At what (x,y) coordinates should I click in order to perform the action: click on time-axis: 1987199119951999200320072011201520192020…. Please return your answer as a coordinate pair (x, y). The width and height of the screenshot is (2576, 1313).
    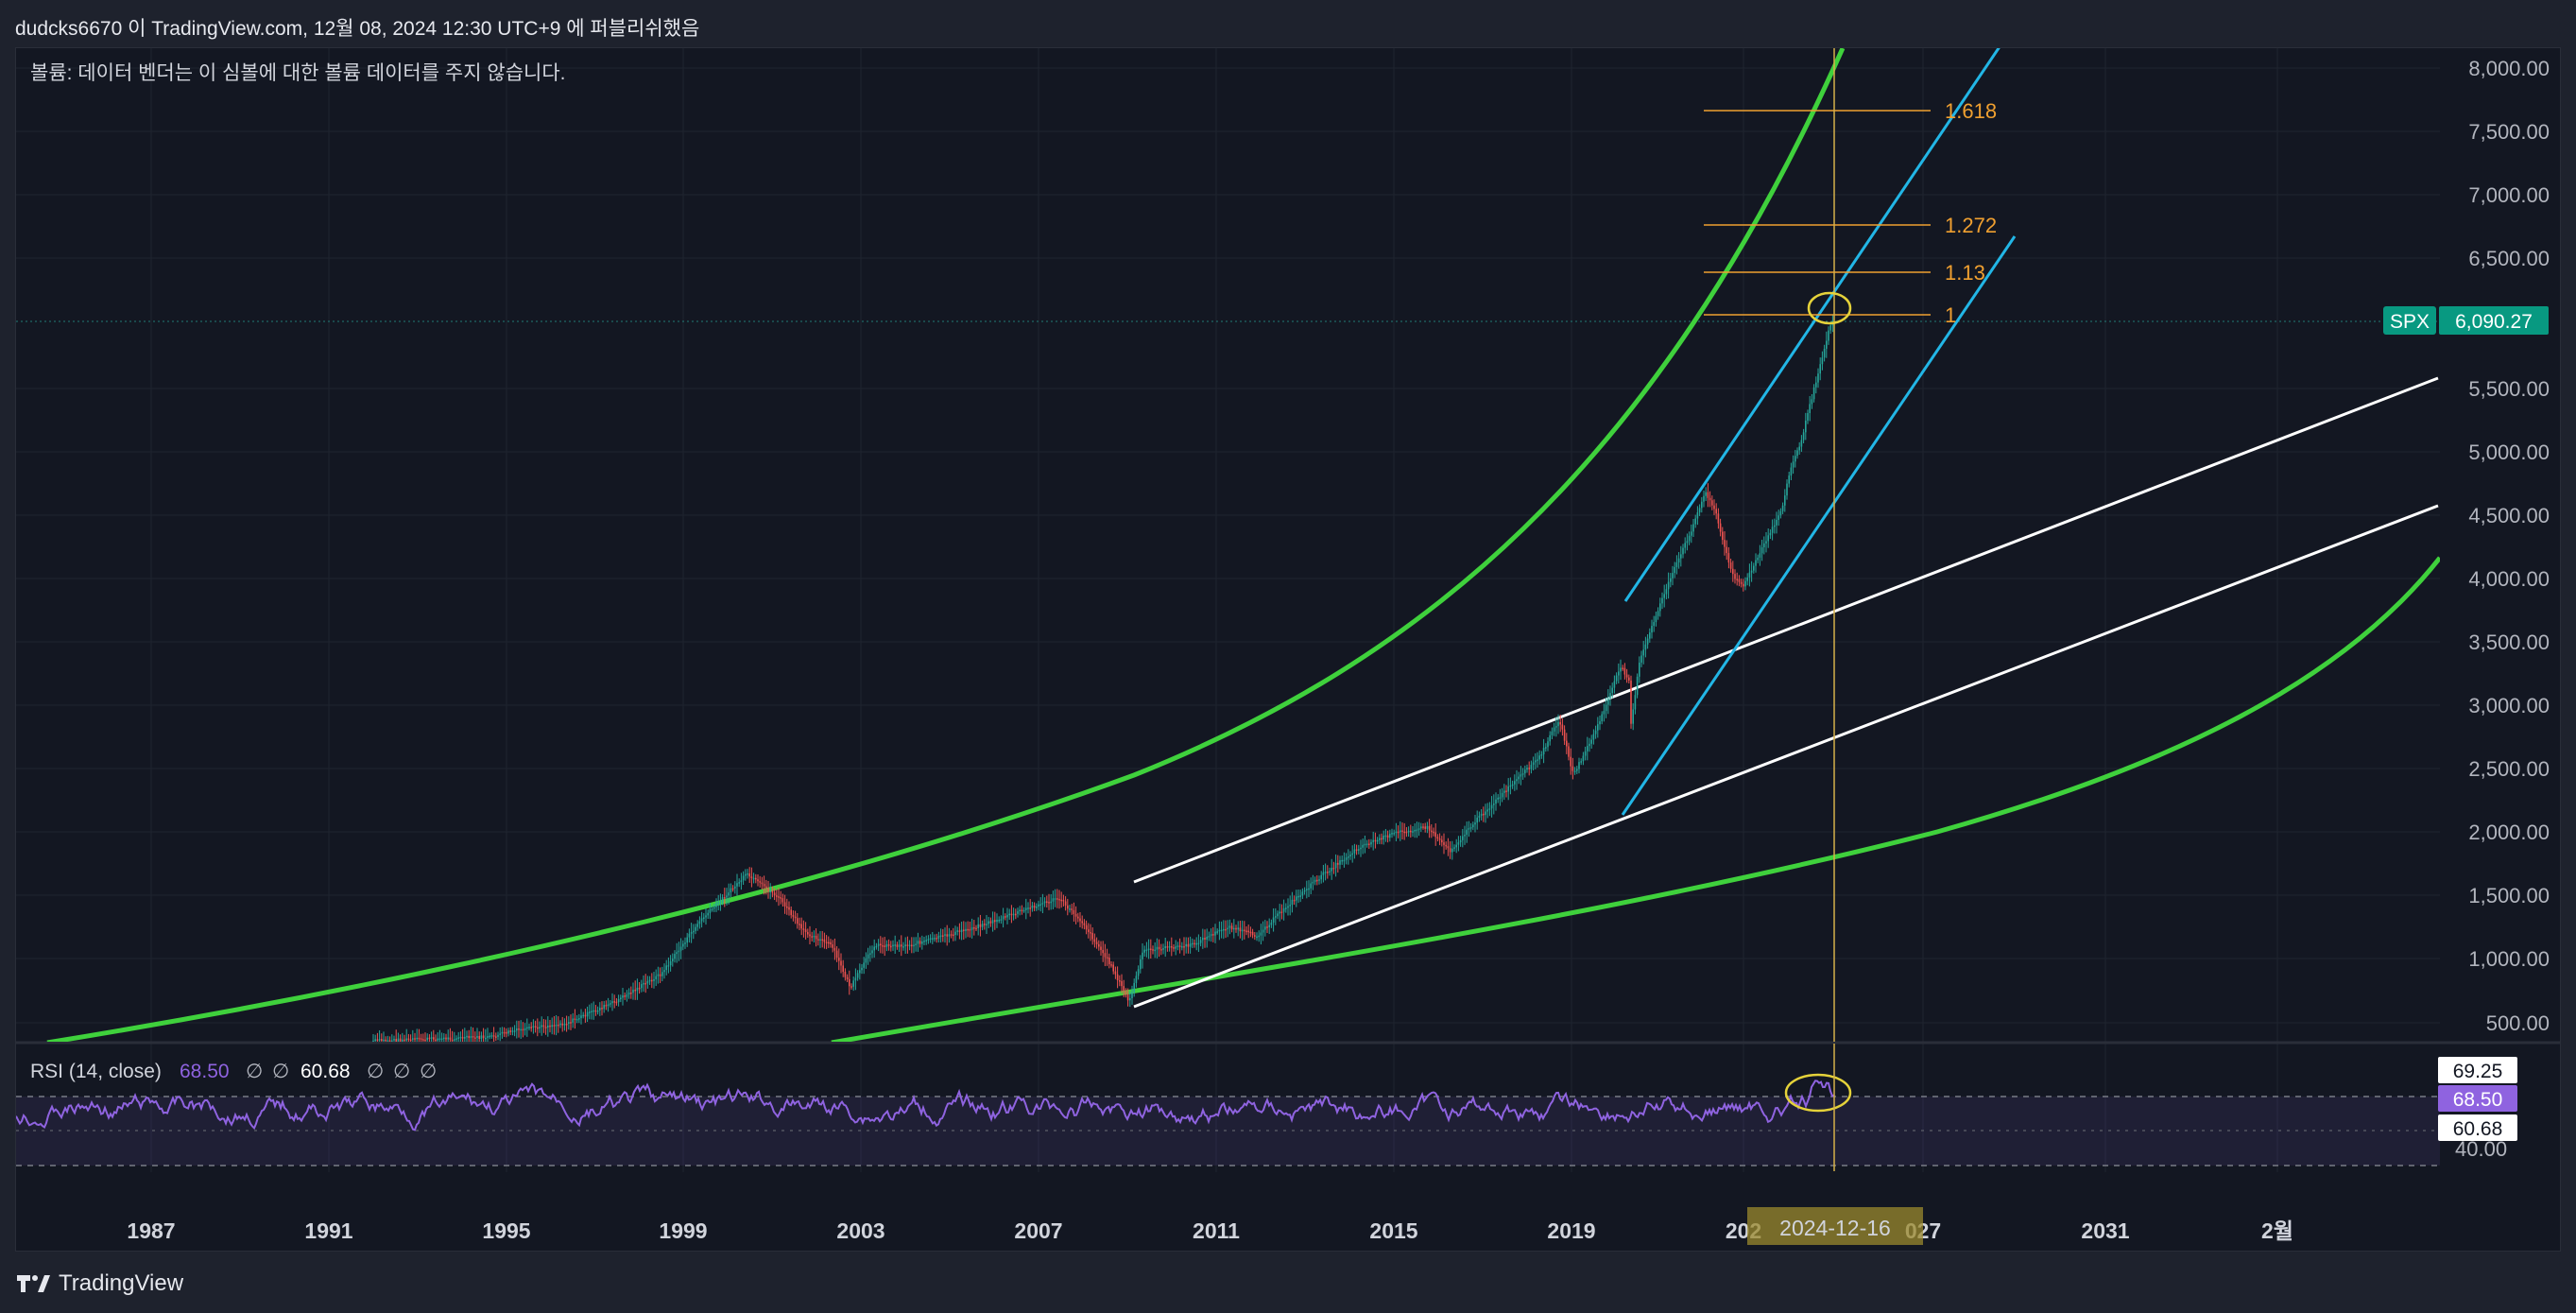
    Looking at the image, I should click on (1210, 1230).